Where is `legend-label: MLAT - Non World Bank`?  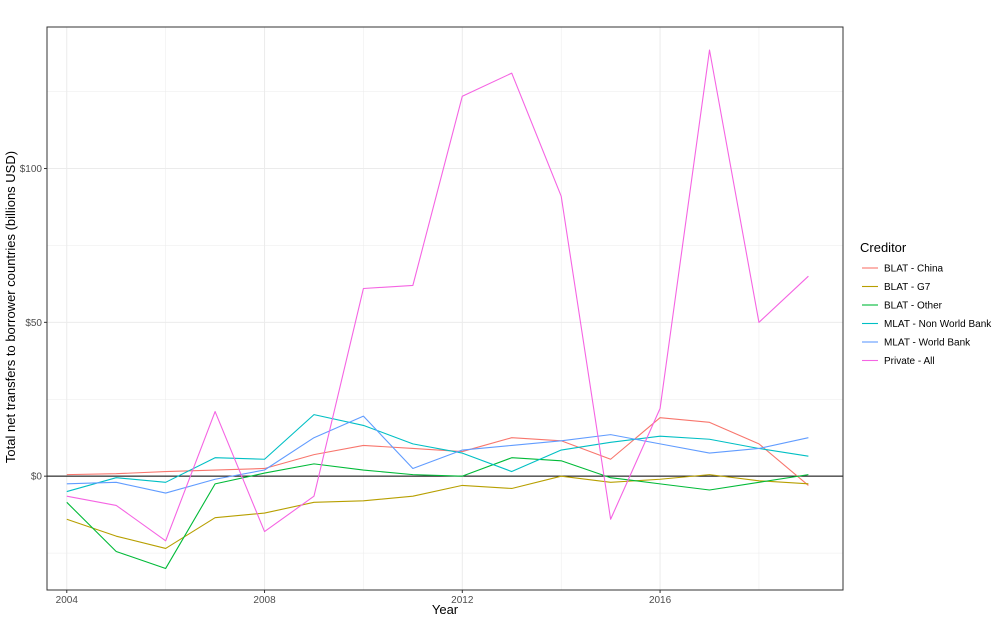
legend-label: MLAT - Non World Bank is located at coordinates (938, 324).